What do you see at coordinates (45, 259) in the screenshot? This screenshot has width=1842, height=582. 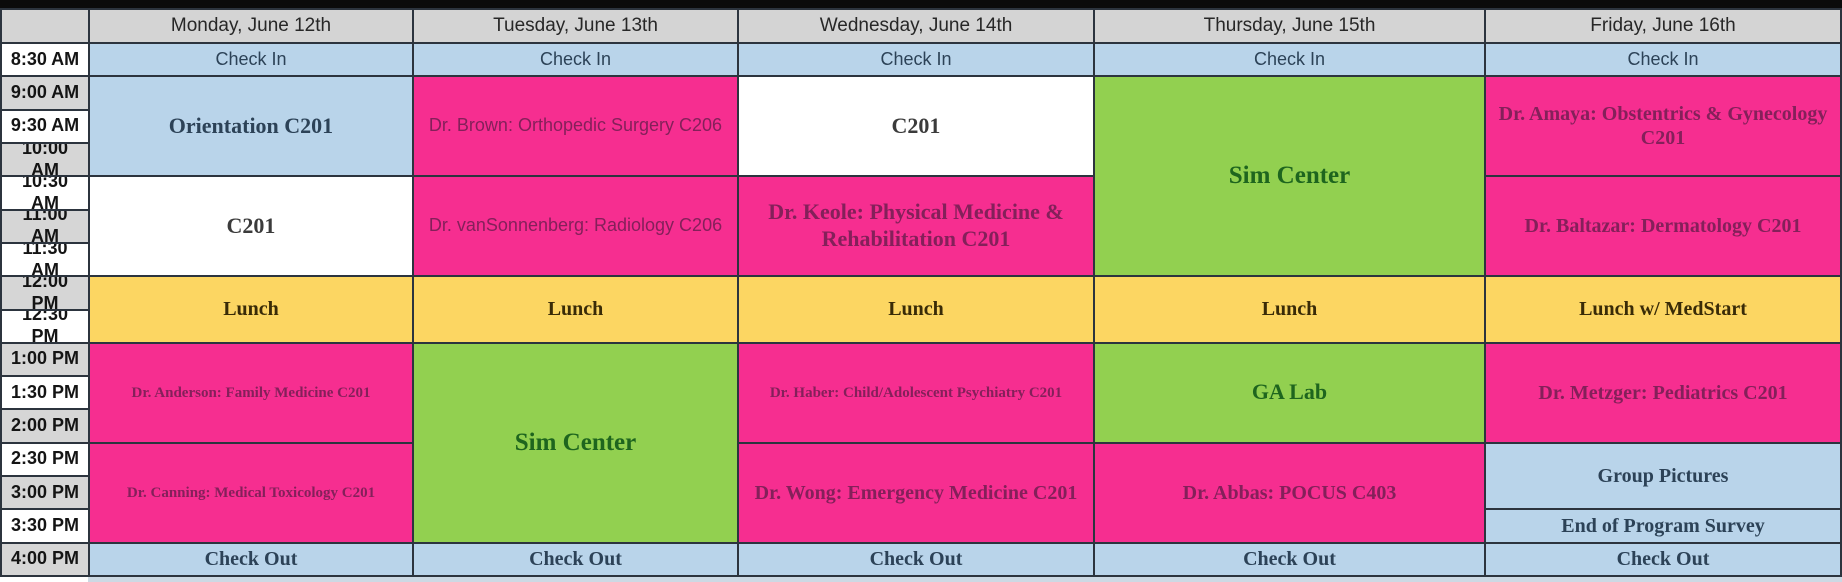 I see `time-label-11-30-am: 11:30 AM` at bounding box center [45, 259].